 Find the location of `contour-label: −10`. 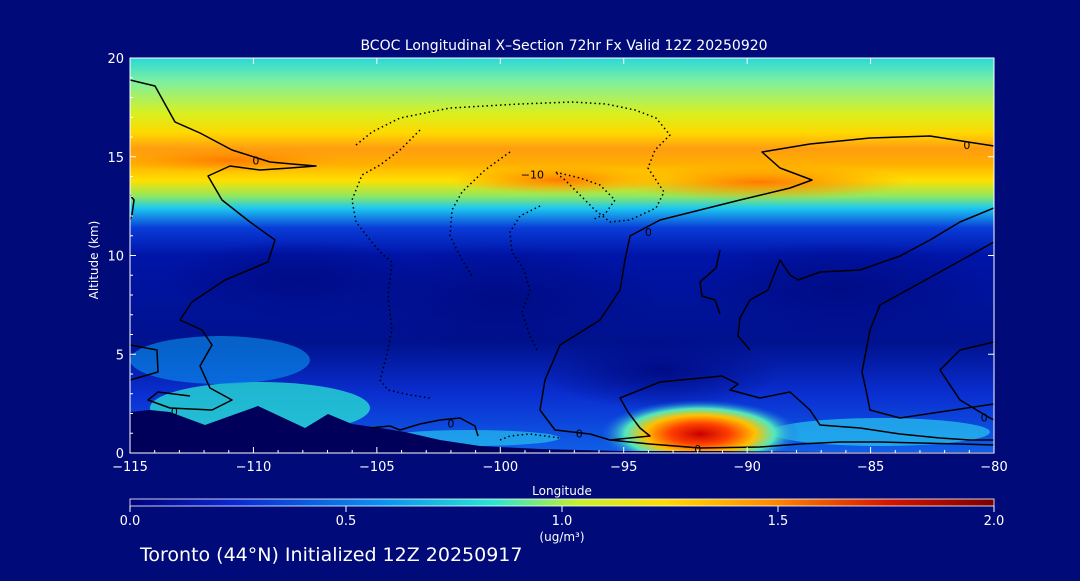

contour-label: −10 is located at coordinates (532, 175).